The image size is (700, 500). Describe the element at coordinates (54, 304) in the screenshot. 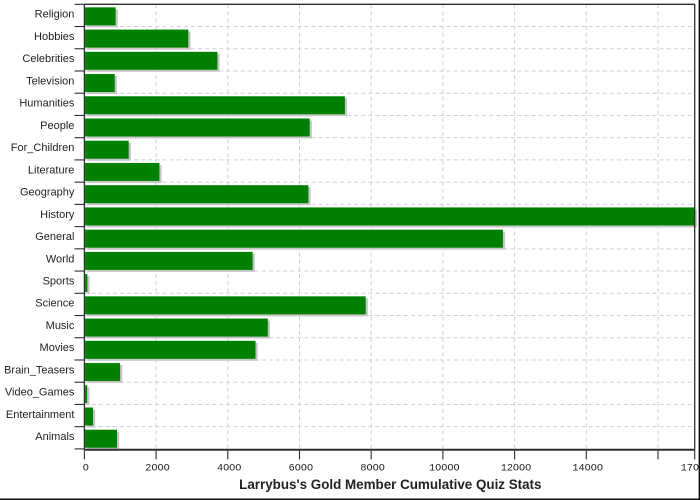

I see `svg-text: Science` at that location.